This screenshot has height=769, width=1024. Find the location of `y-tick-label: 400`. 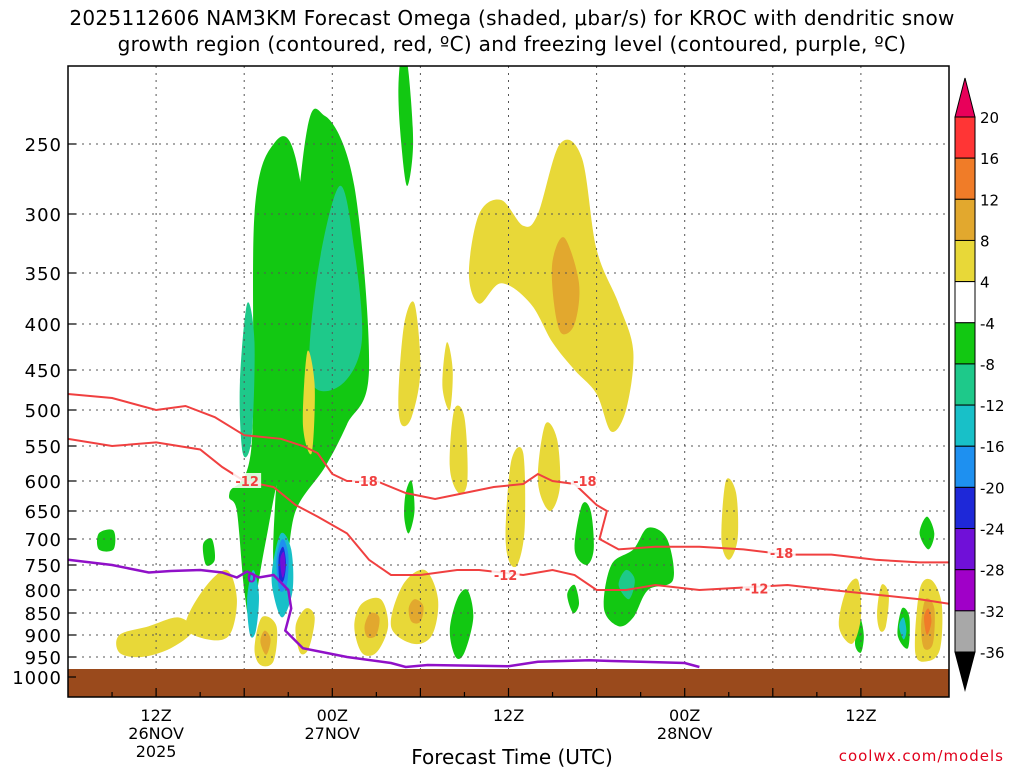

y-tick-label: 400 is located at coordinates (43, 325).